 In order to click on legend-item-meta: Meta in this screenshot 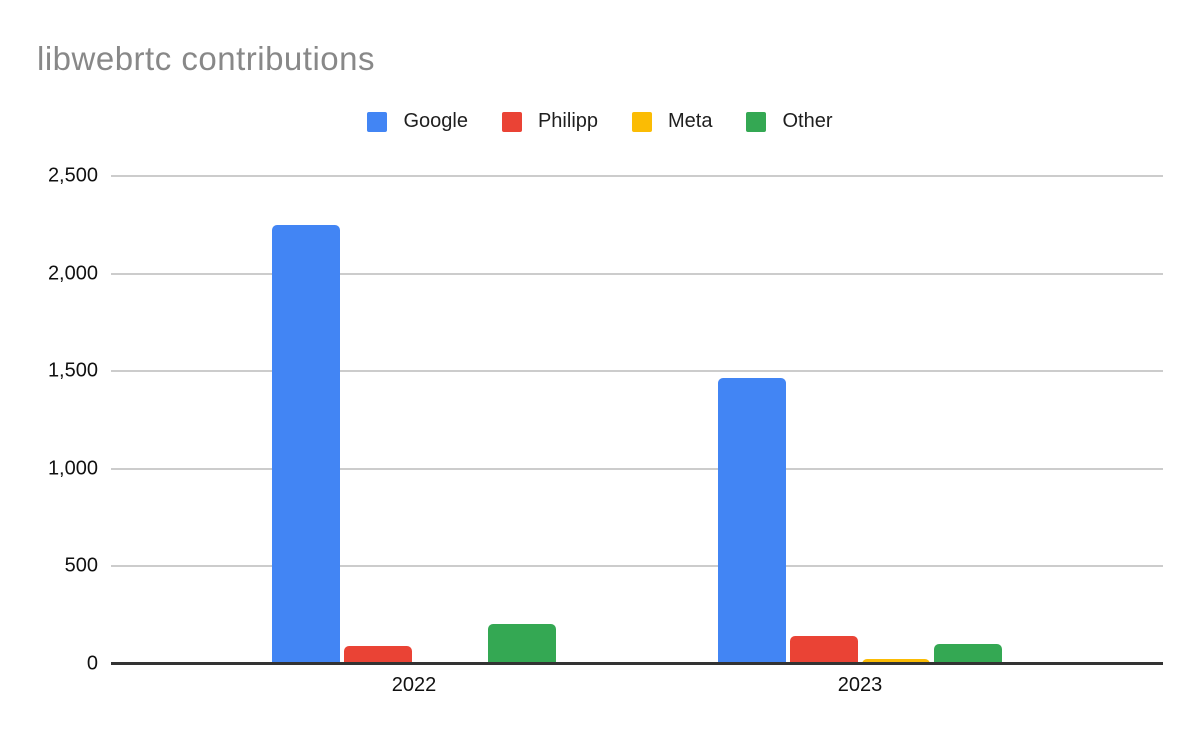, I will do `click(672, 121)`.